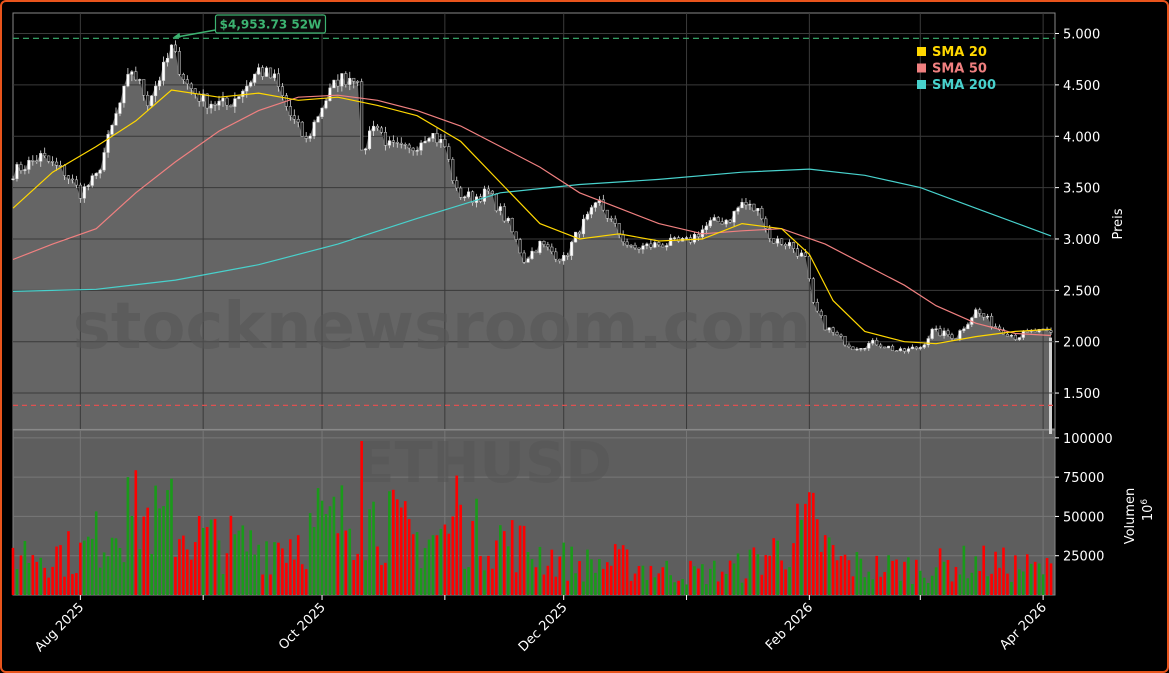 The width and height of the screenshot is (1169, 673). Describe the element at coordinates (270, 24) in the screenshot. I see `high-52w-badge` at that location.